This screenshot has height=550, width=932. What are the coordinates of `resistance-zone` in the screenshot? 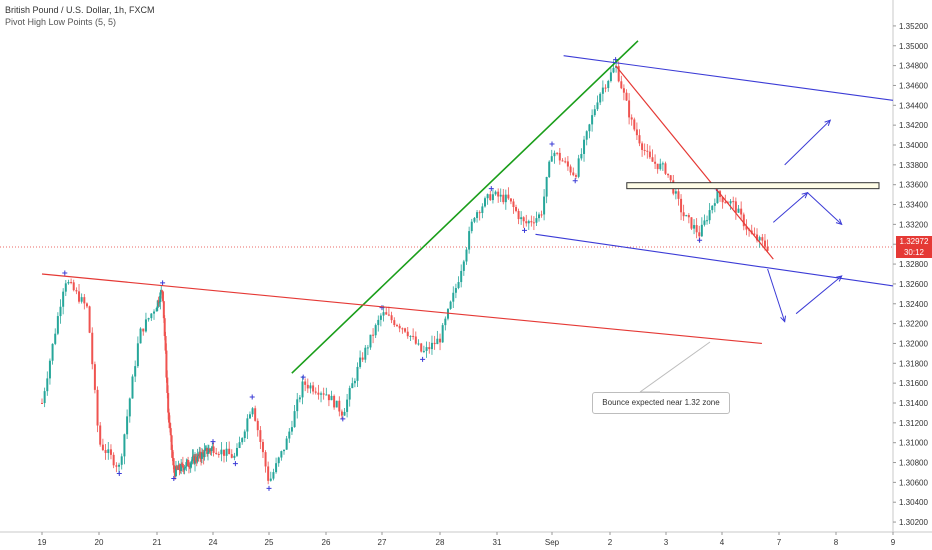 It's located at (753, 186).